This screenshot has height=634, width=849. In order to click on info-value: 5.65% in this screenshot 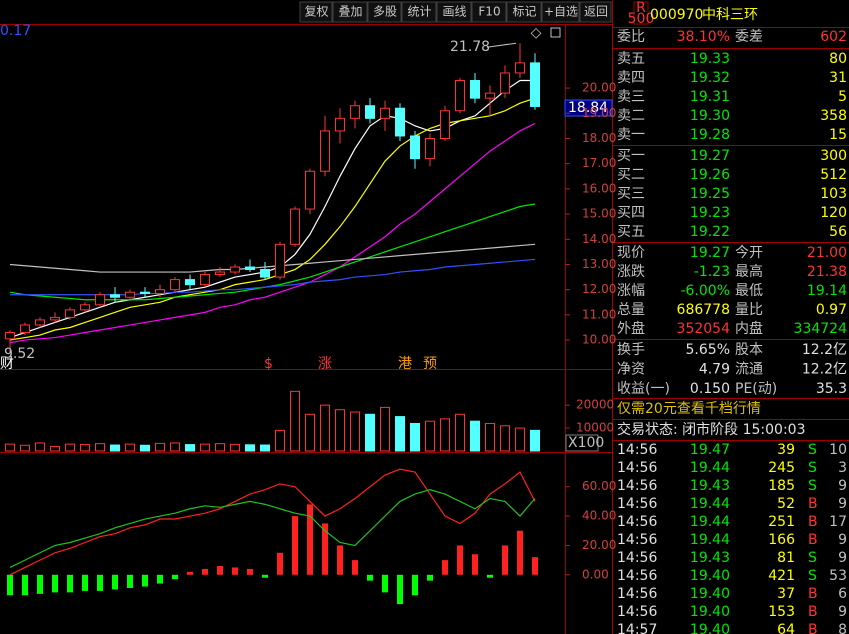, I will do `click(708, 350)`.